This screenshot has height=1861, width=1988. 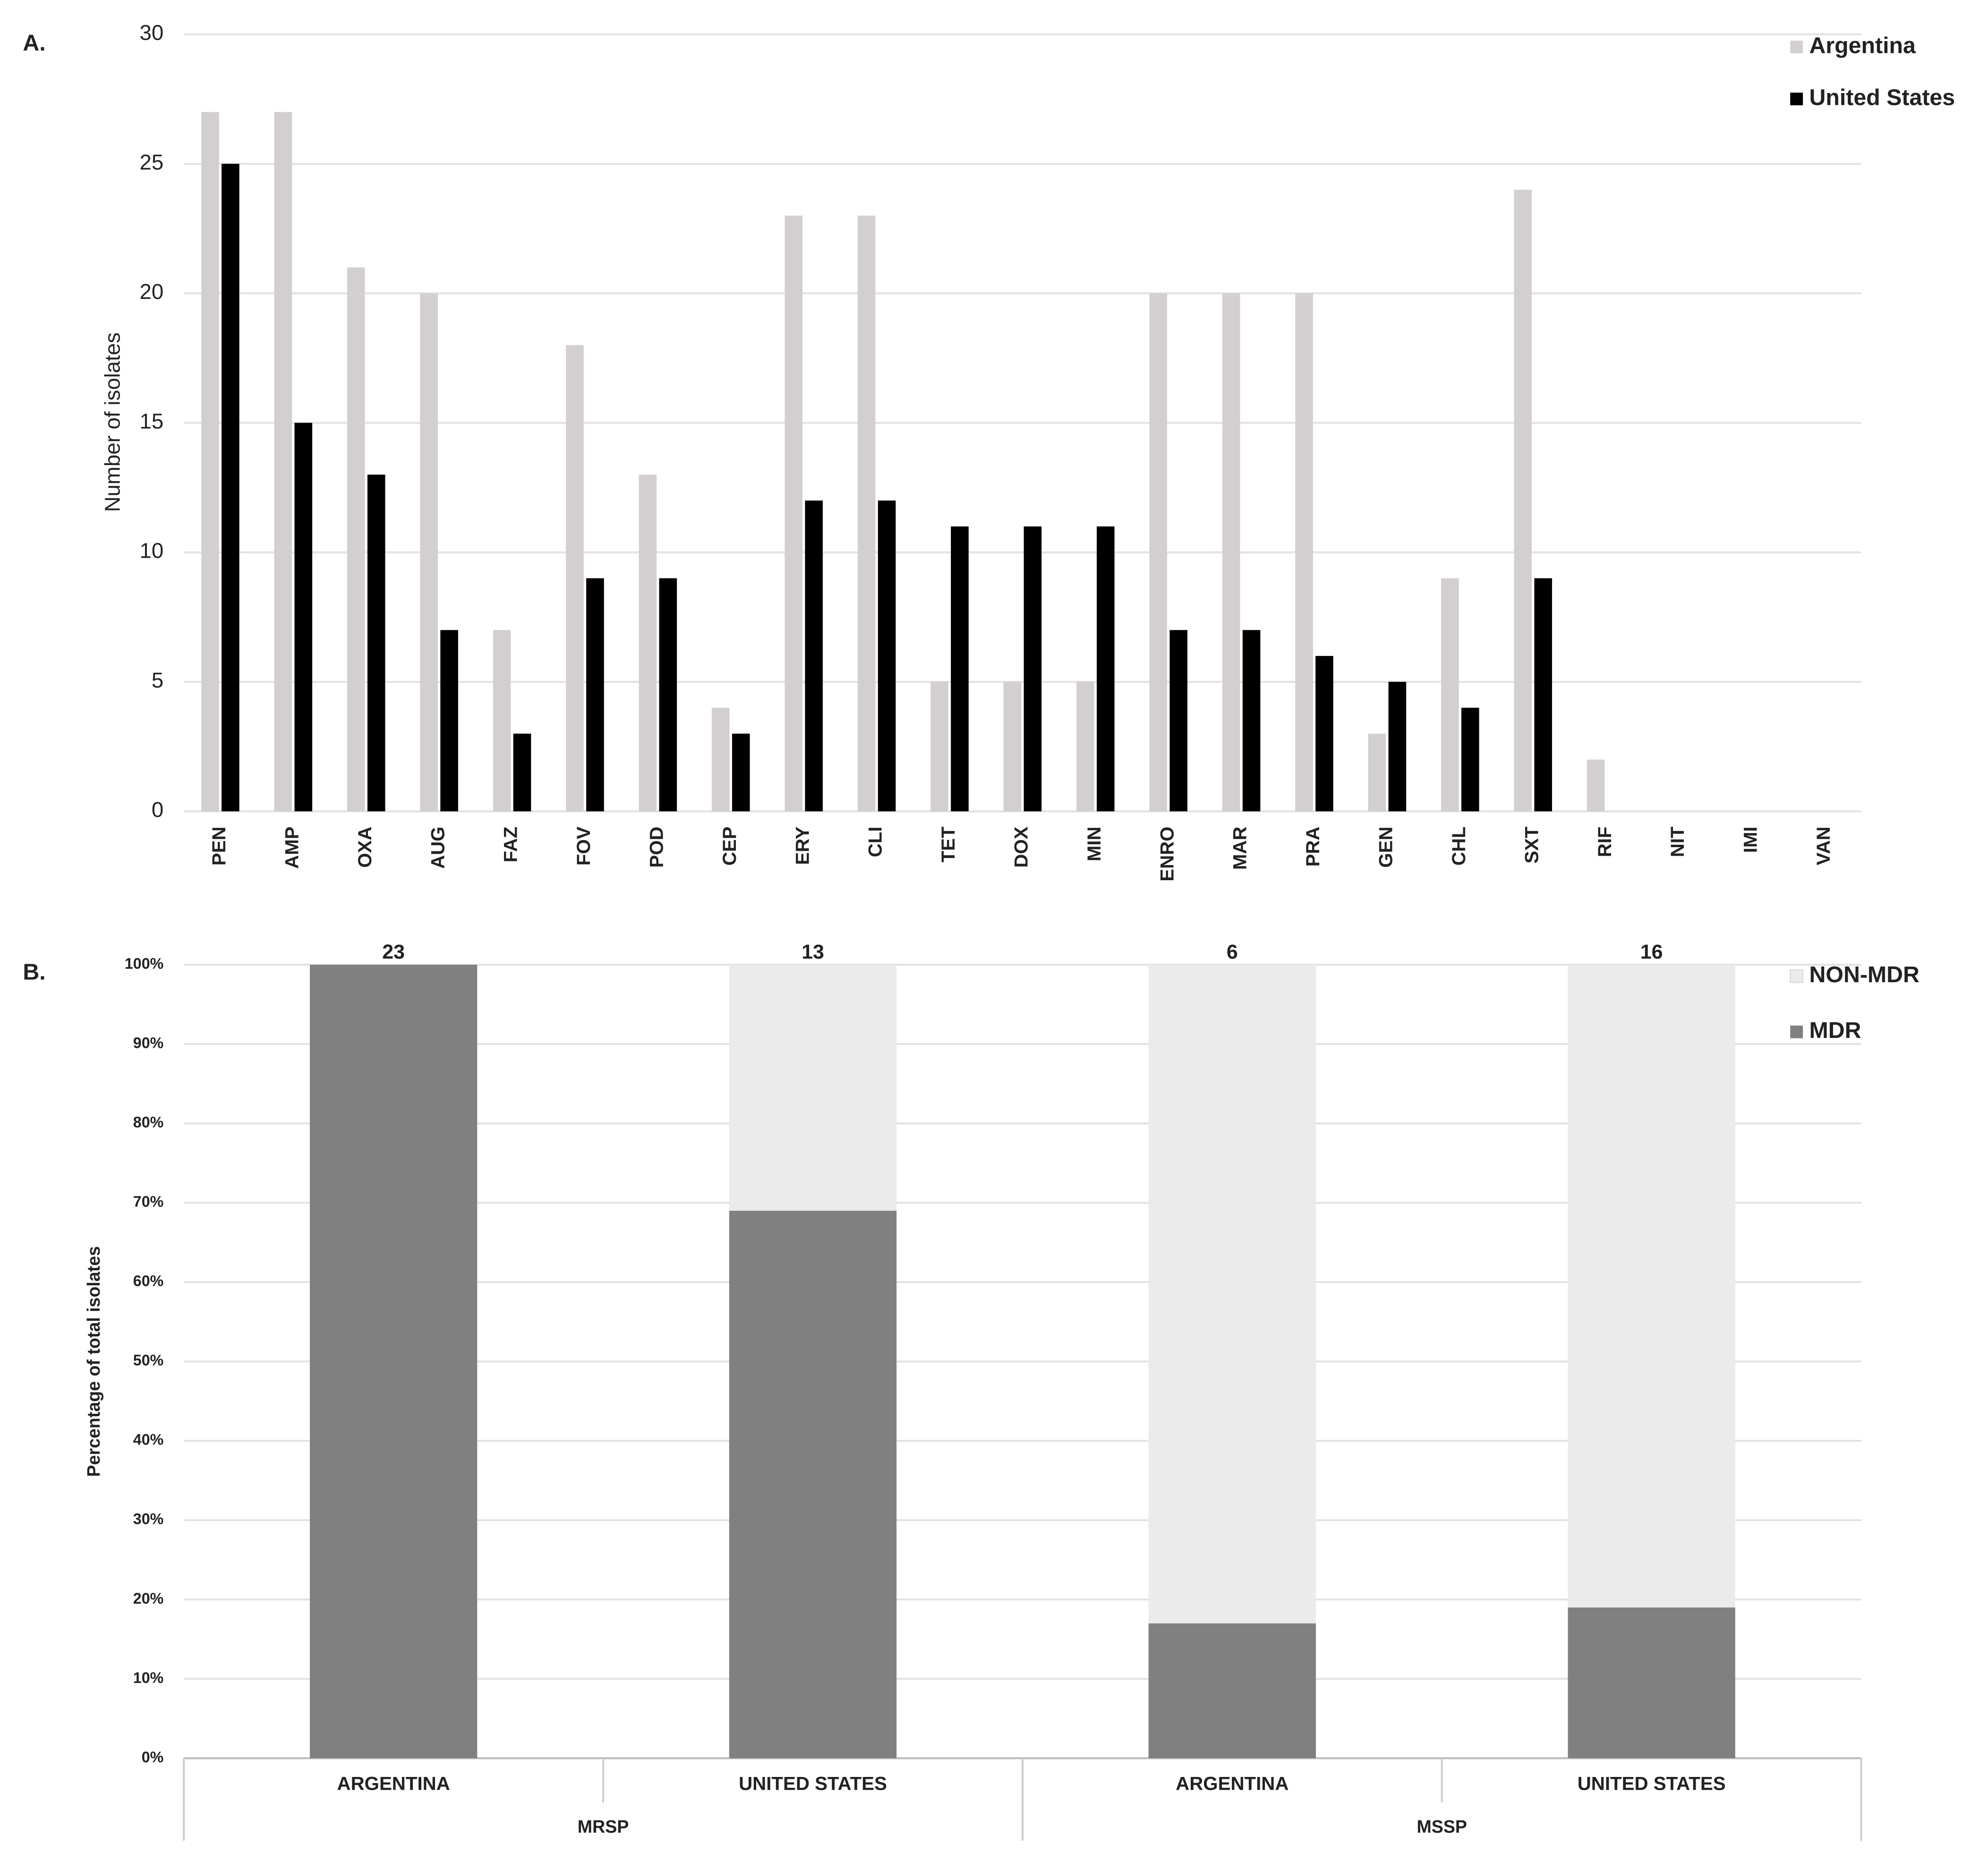 What do you see at coordinates (148, 1677) in the screenshot?
I see `y-tick-label: 10%` at bounding box center [148, 1677].